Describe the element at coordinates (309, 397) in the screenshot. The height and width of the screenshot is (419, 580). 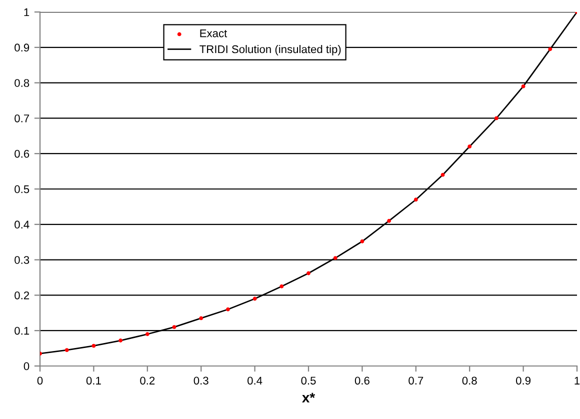
I see `x-axis-title: x*` at that location.